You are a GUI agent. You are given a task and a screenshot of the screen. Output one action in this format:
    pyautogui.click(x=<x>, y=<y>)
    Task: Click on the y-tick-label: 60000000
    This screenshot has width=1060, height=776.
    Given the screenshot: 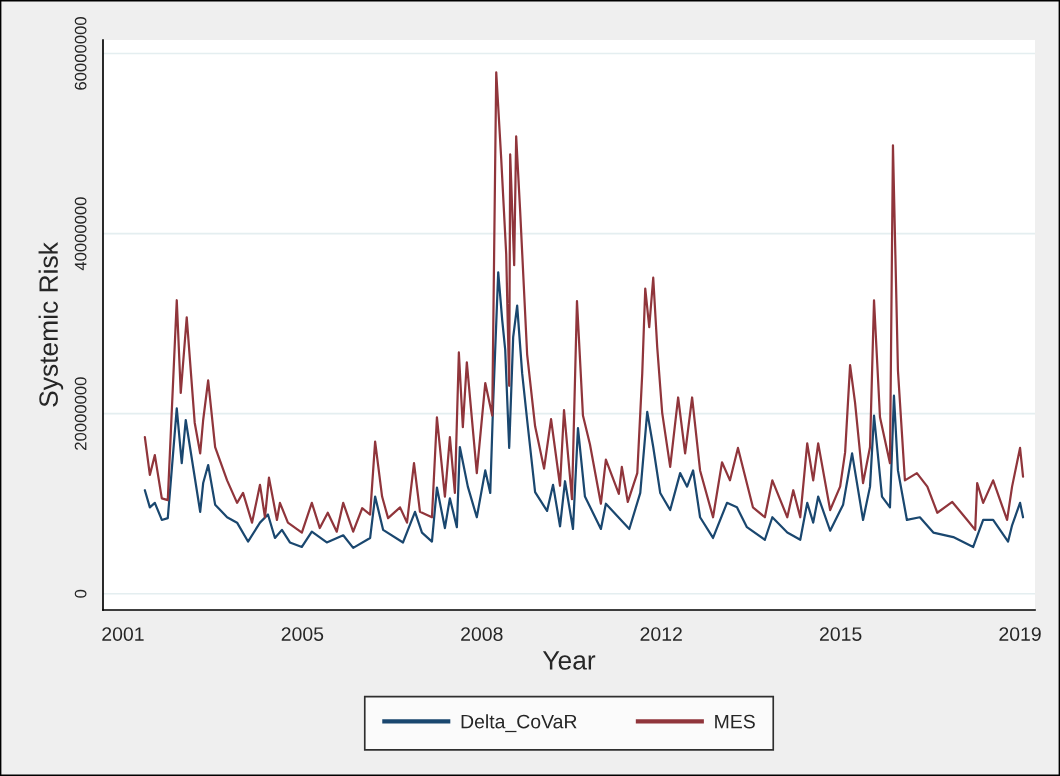 What is the action you would take?
    pyautogui.click(x=80, y=53)
    